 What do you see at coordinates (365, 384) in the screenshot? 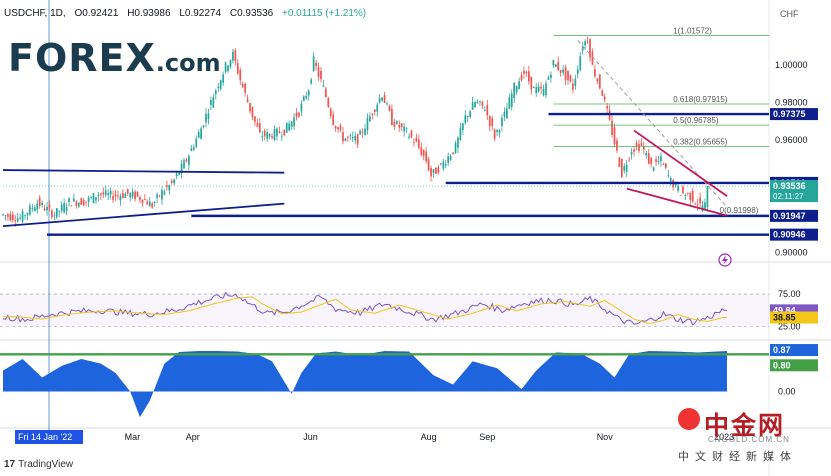
I see `indicator-area` at bounding box center [365, 384].